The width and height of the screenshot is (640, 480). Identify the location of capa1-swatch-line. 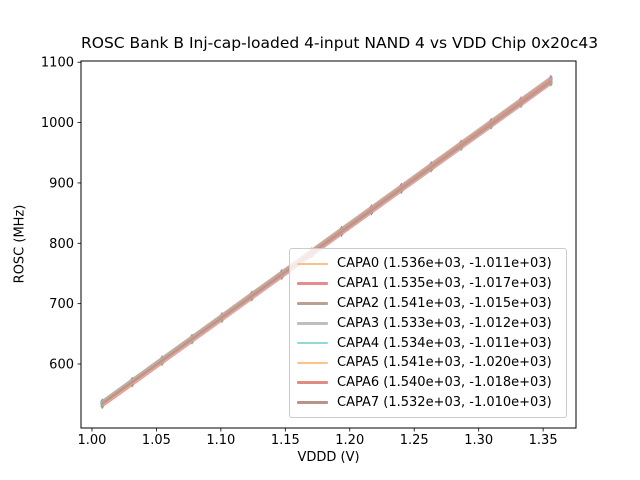
(312, 283).